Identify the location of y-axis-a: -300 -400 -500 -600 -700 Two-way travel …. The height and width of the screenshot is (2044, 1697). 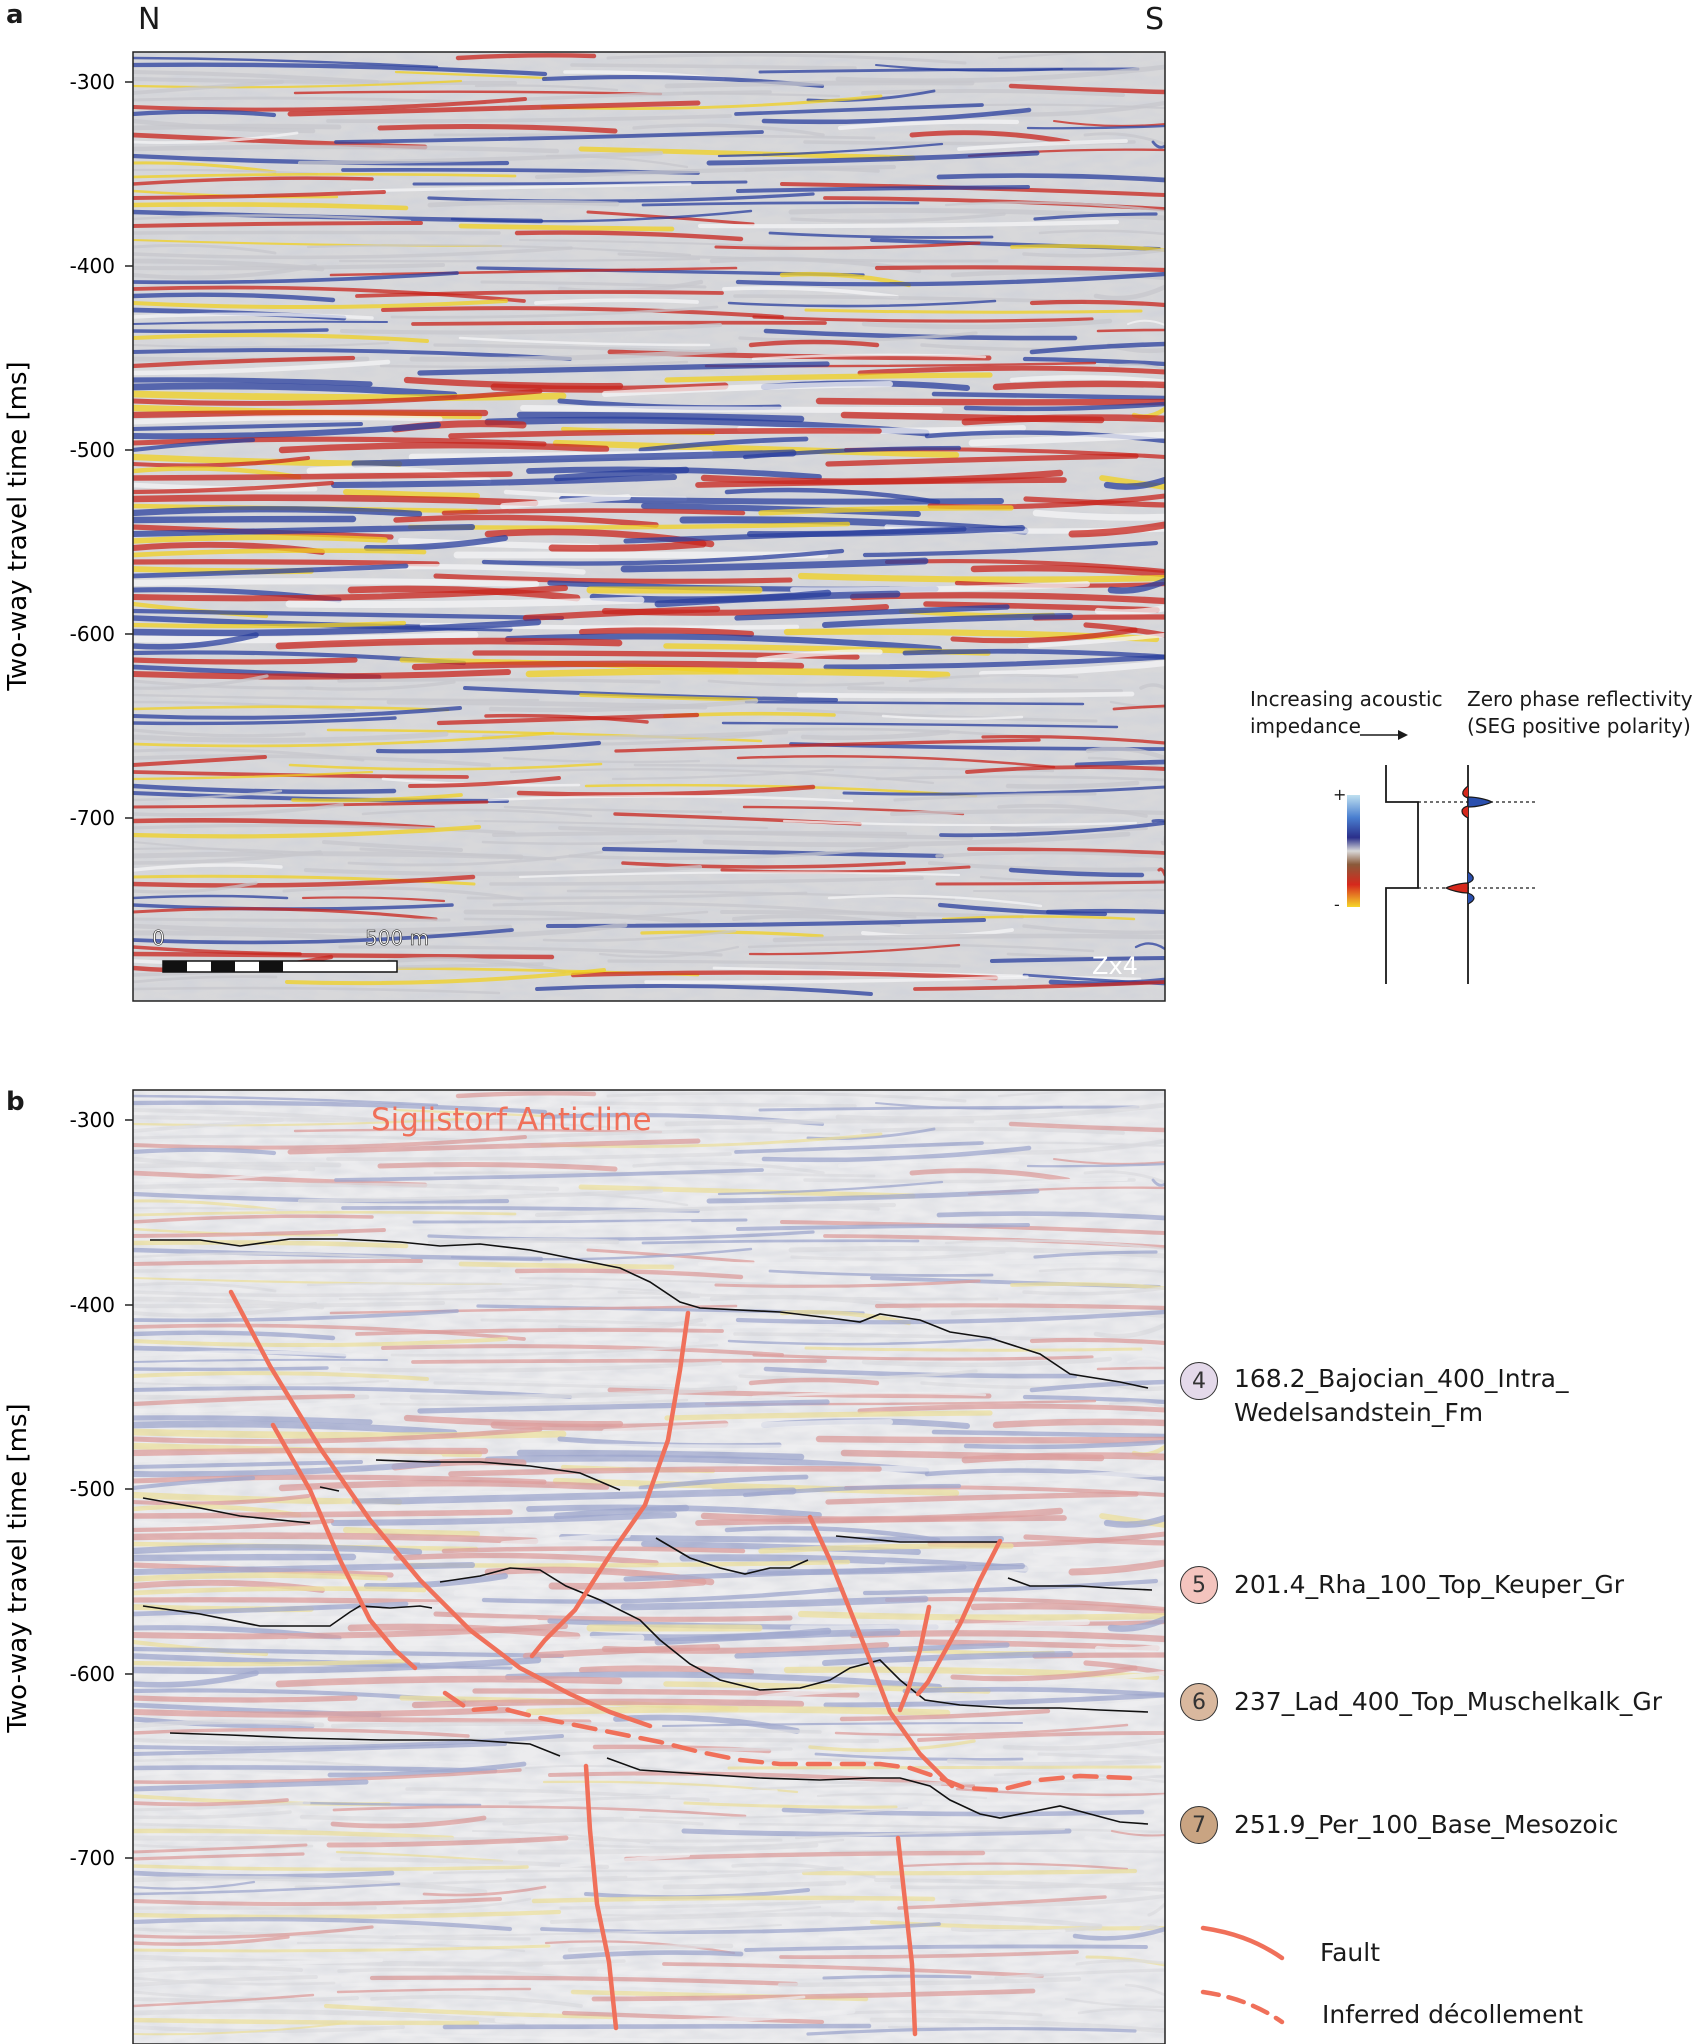
(68, 450).